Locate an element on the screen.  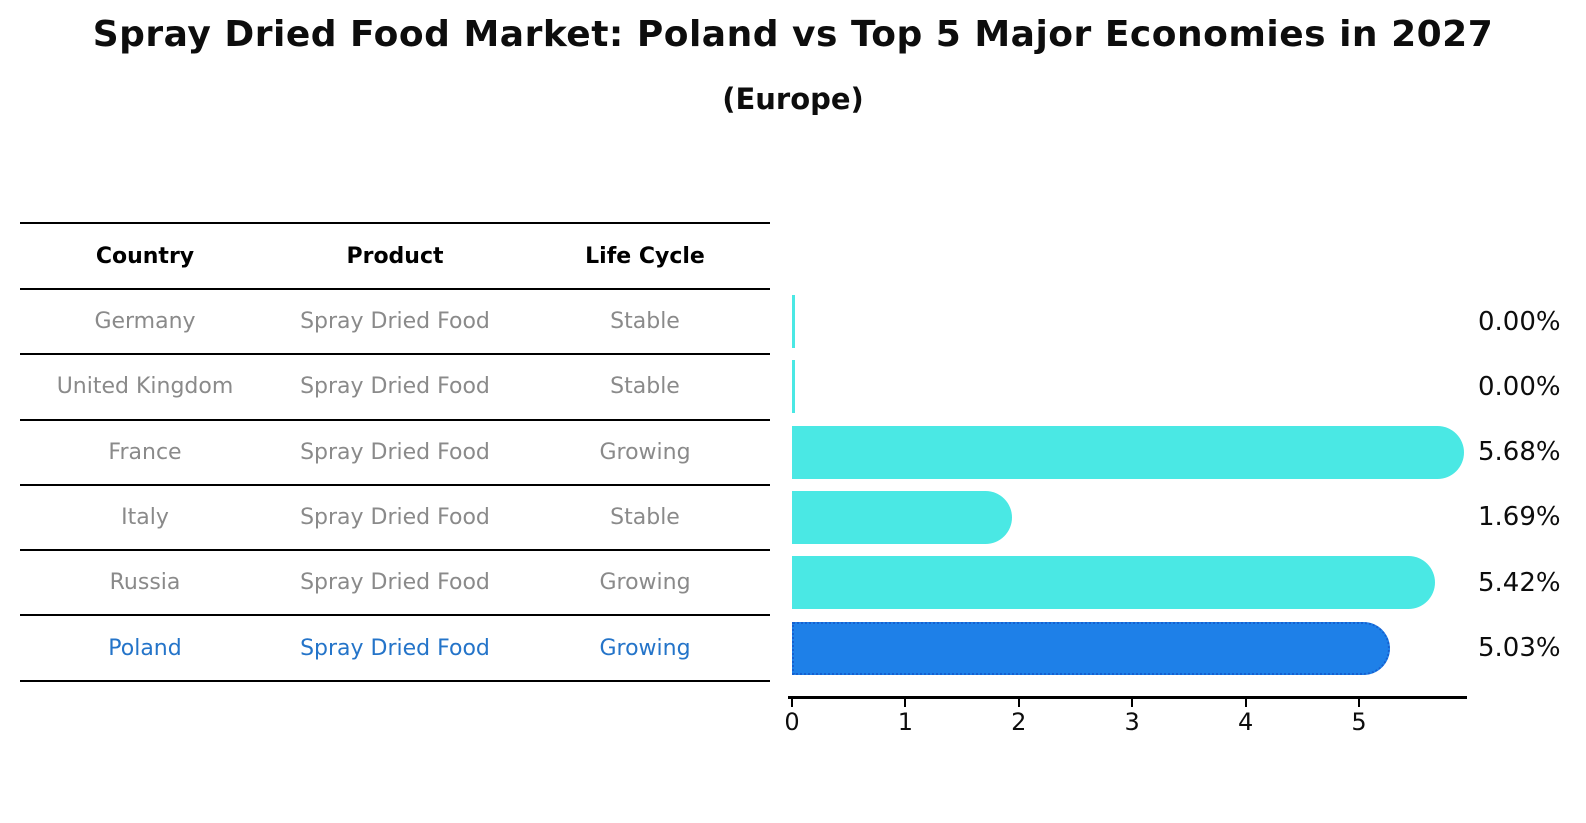
table-row: United Kingdom Spray Dried Food Stable is located at coordinates (395, 388).